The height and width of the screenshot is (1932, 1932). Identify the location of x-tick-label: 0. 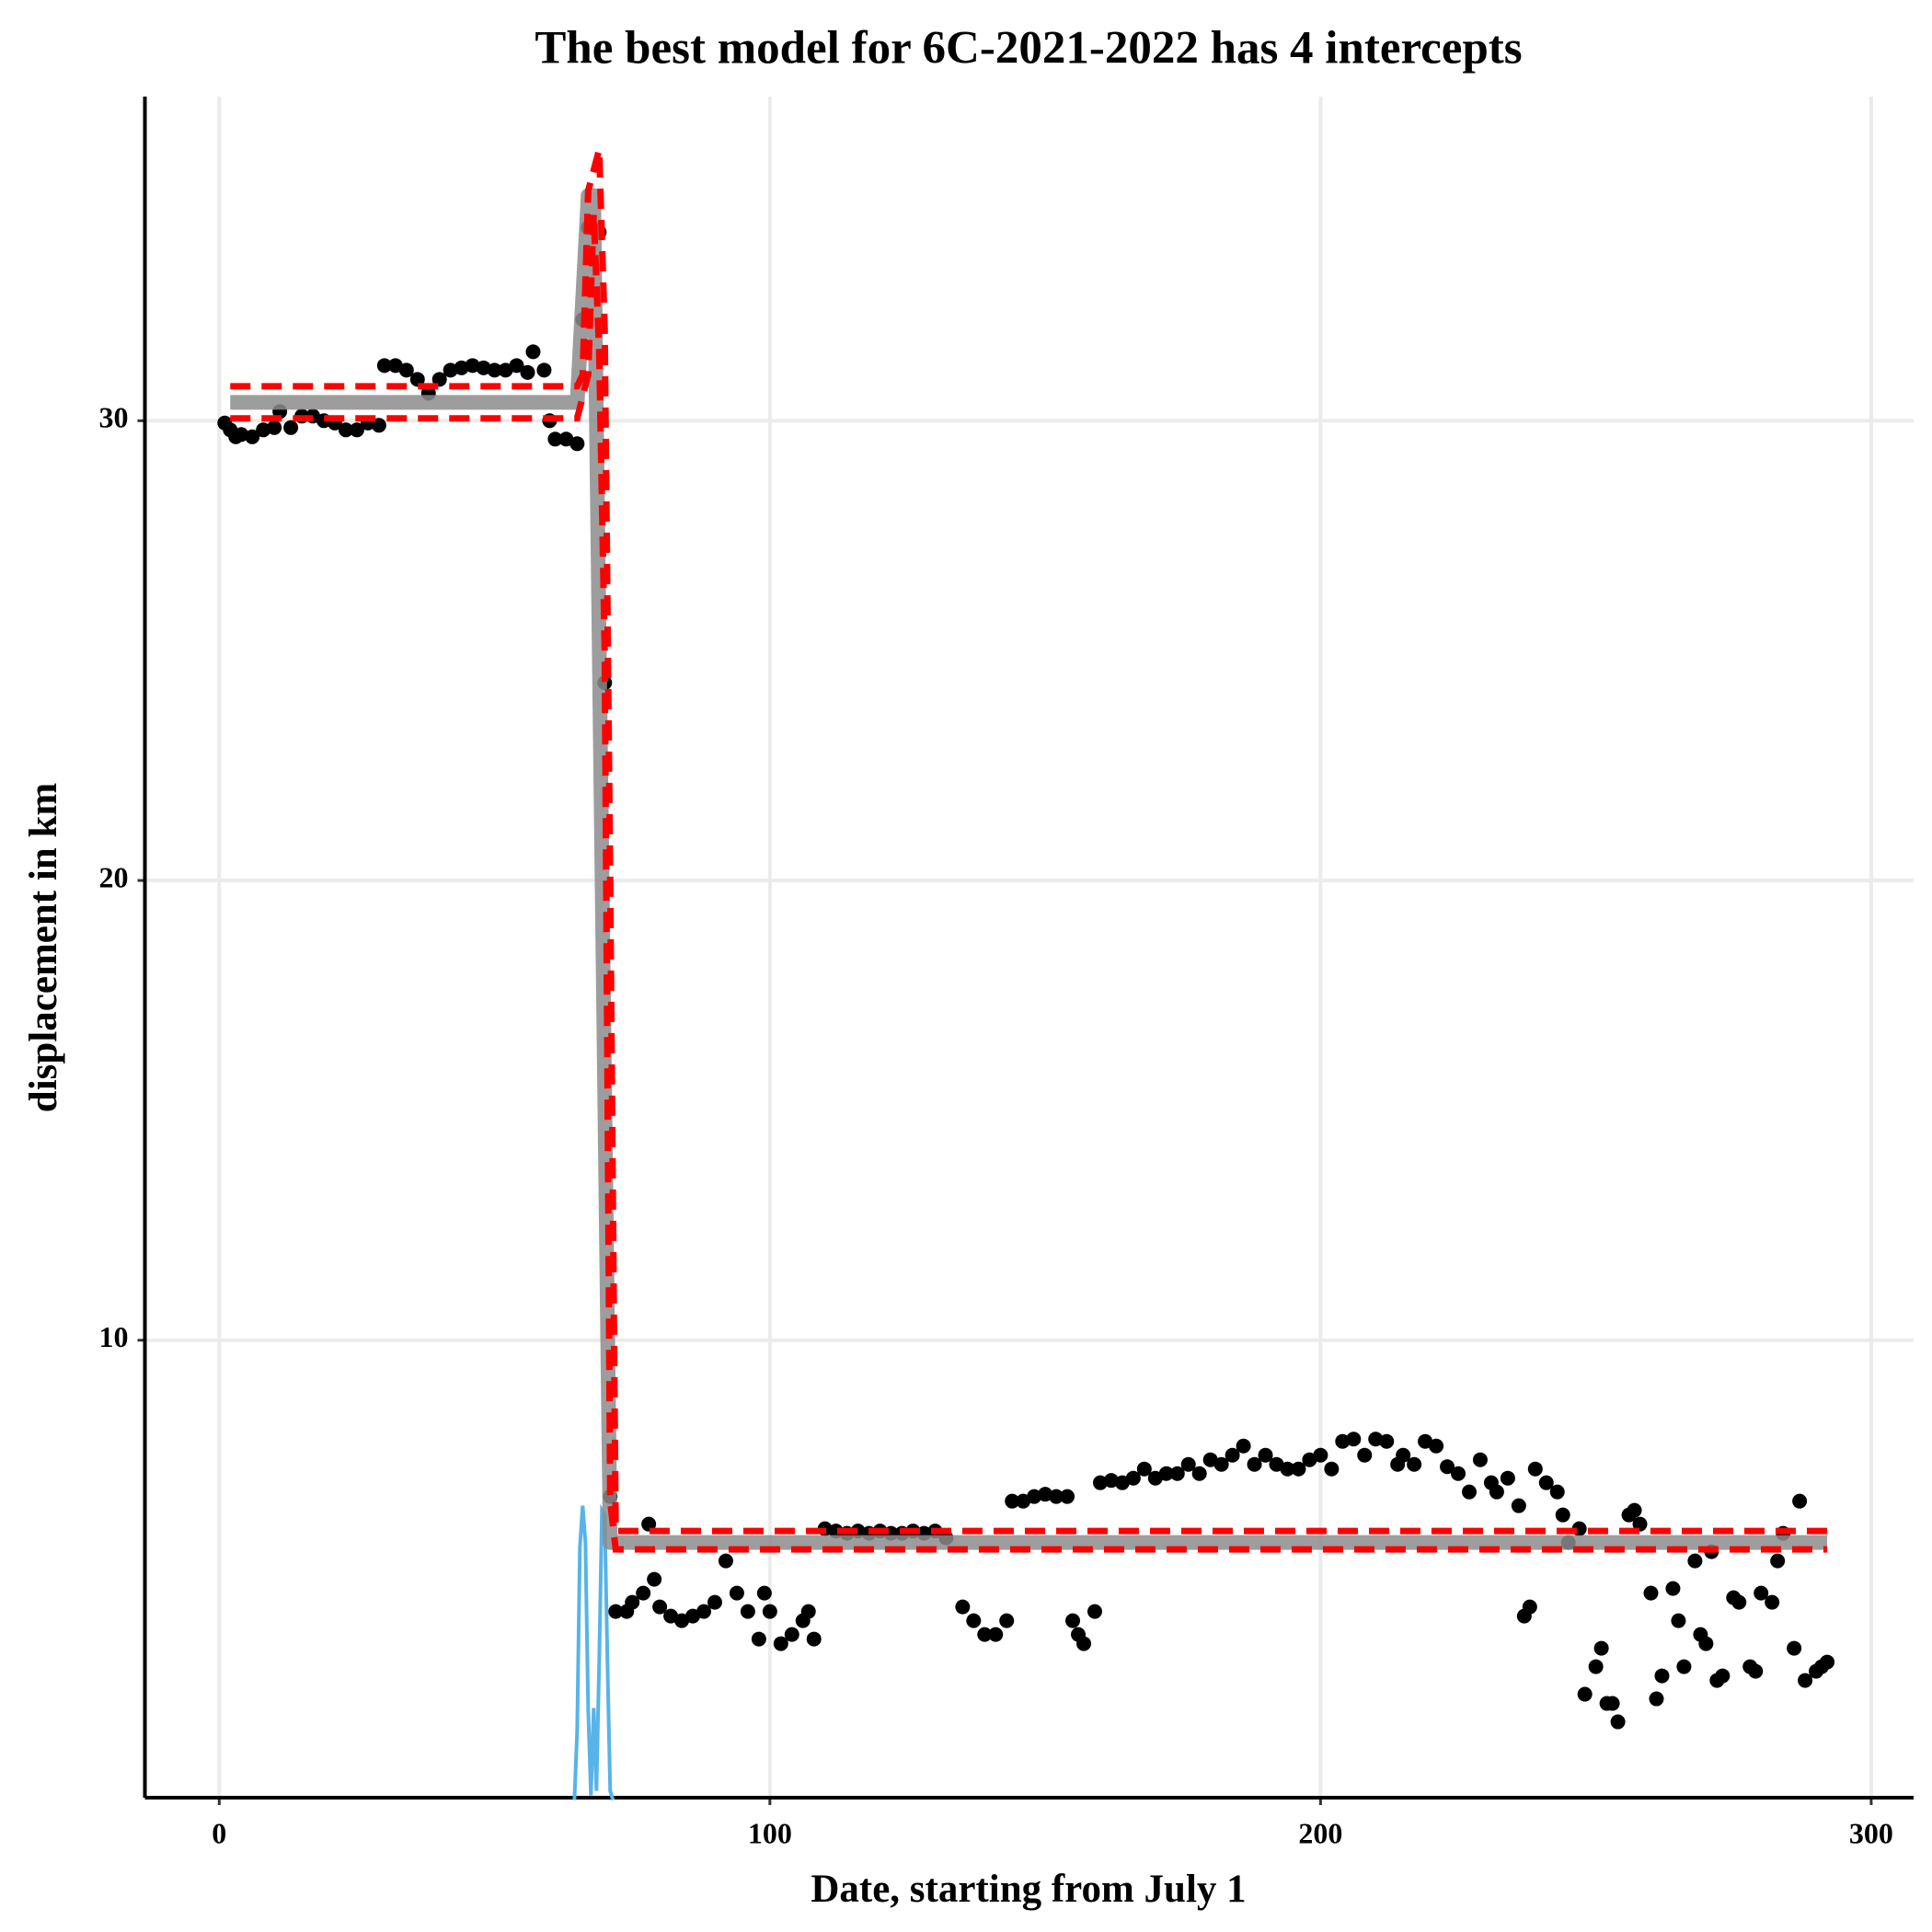
(219, 1832).